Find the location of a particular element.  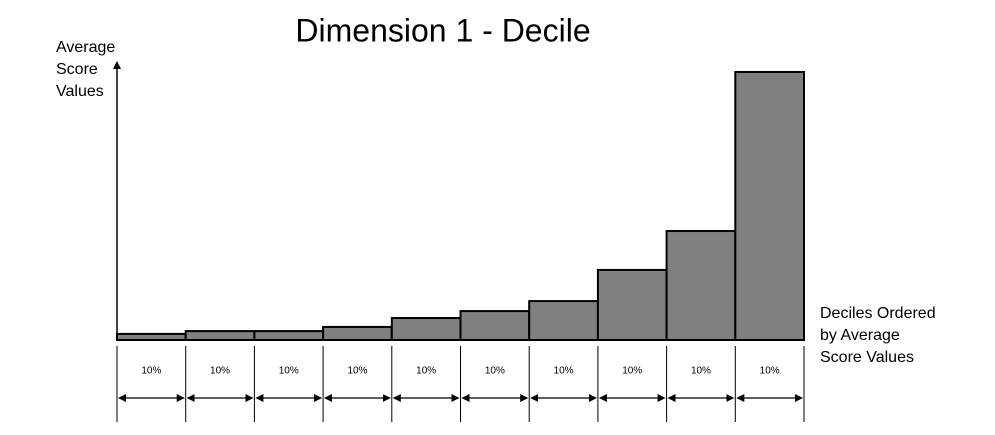

y-axis-label: Values is located at coordinates (80, 91).